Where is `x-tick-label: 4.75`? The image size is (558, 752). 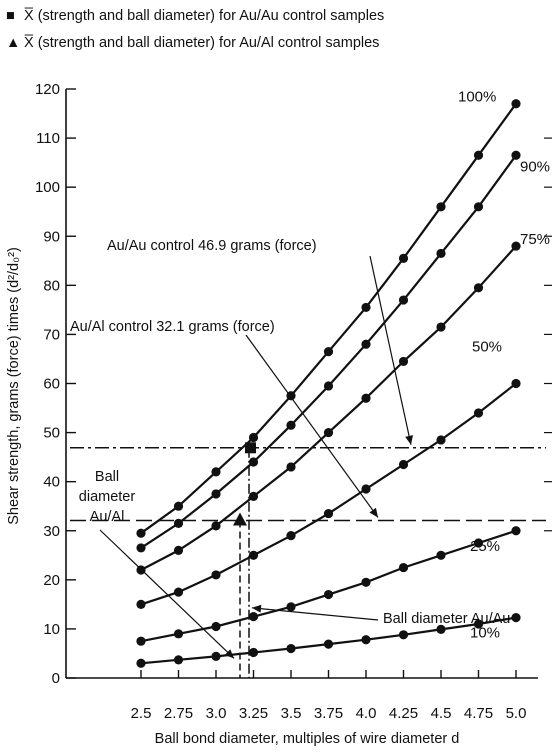
x-tick-label: 4.75 is located at coordinates (478, 713).